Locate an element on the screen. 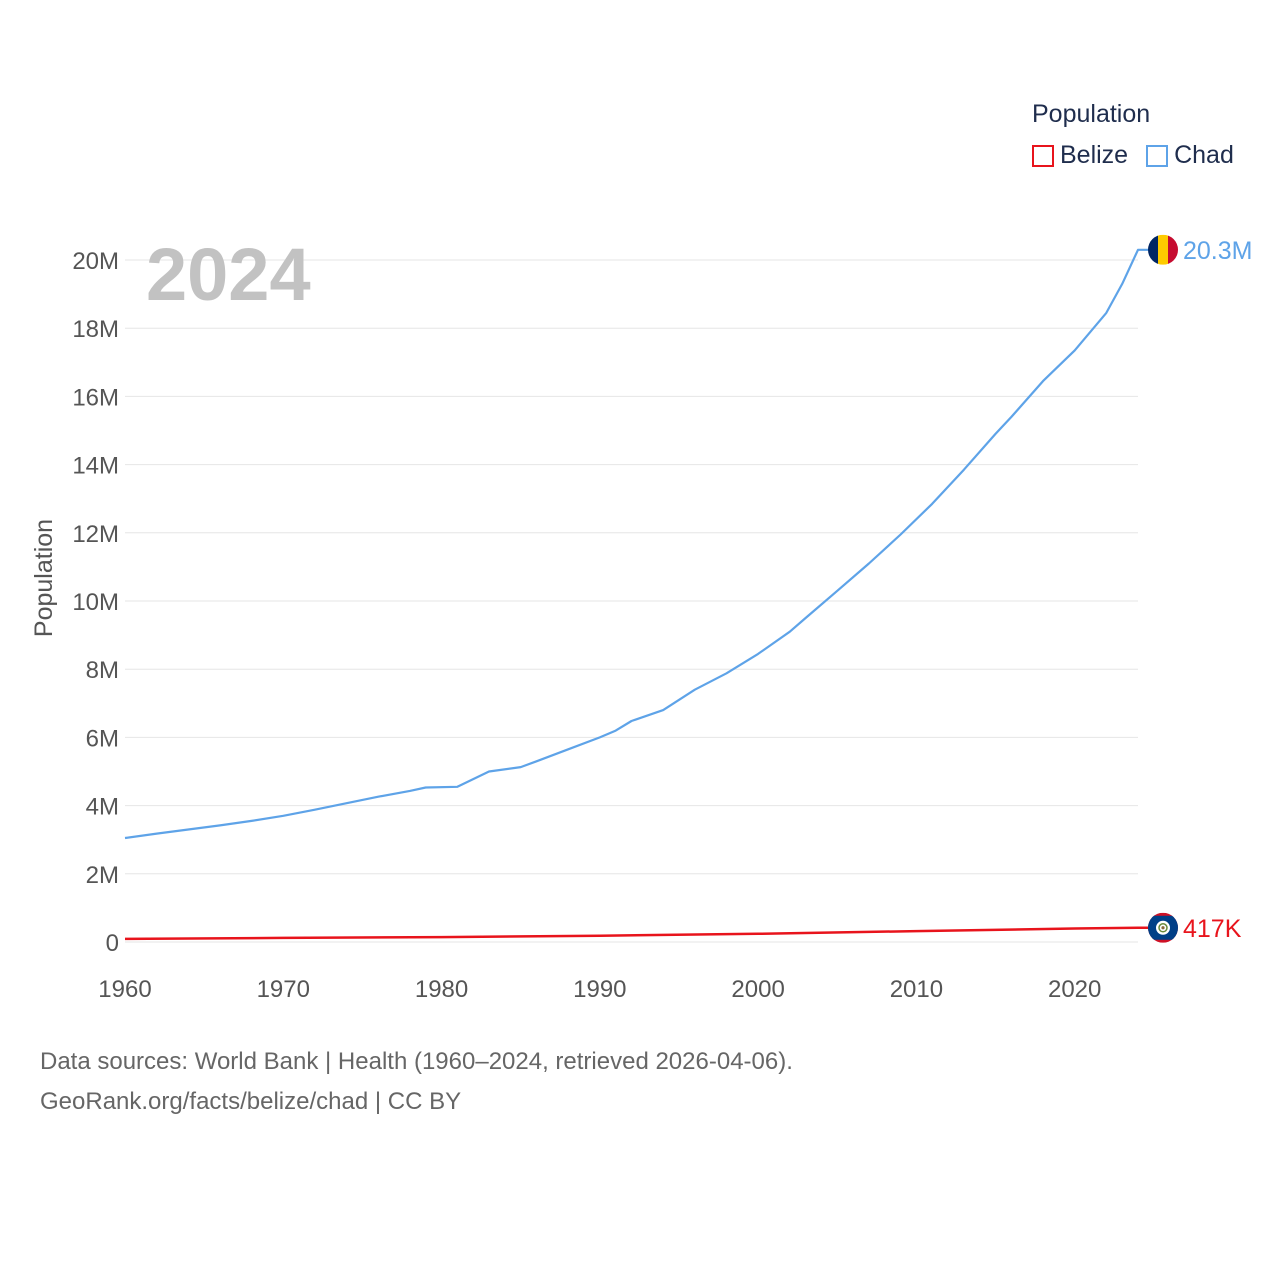 The width and height of the screenshot is (1280, 1280). y-tick-label: 2M is located at coordinates (102, 875).